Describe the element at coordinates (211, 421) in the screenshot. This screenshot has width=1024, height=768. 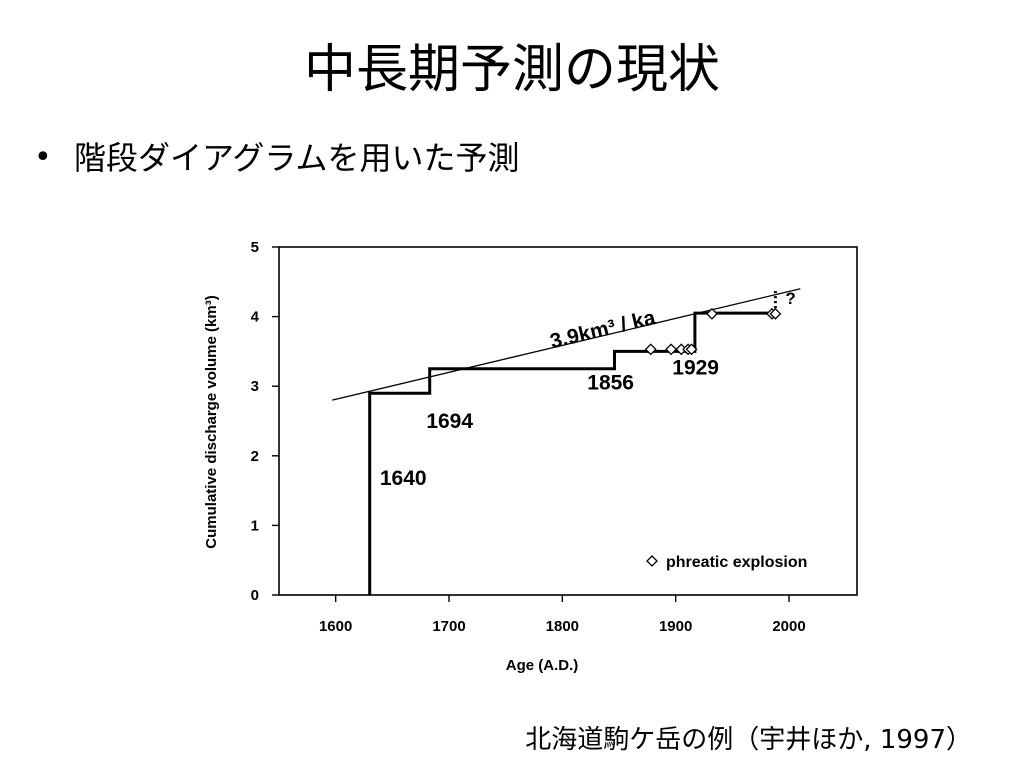
I see `y-axis-title: Cumulative discharge volume (km³)` at that location.